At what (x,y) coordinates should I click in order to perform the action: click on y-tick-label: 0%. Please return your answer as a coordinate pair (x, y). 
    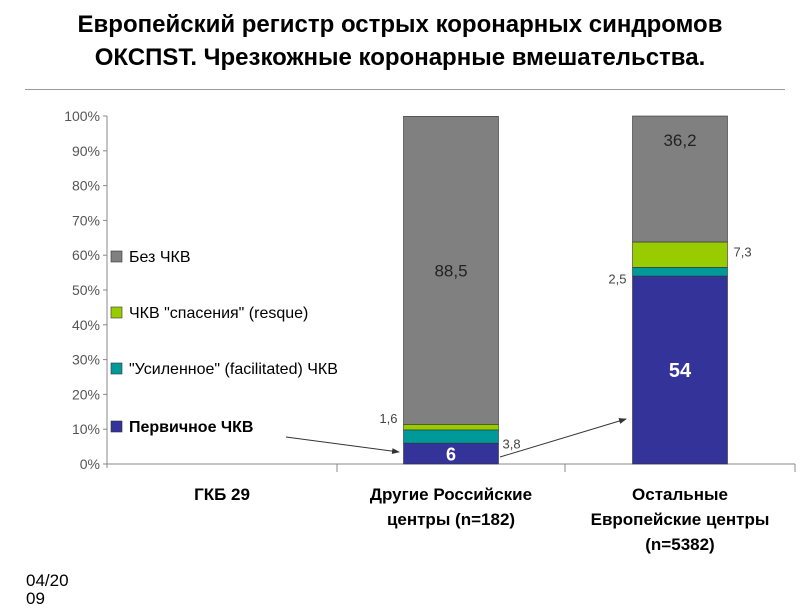
    Looking at the image, I should click on (90, 464).